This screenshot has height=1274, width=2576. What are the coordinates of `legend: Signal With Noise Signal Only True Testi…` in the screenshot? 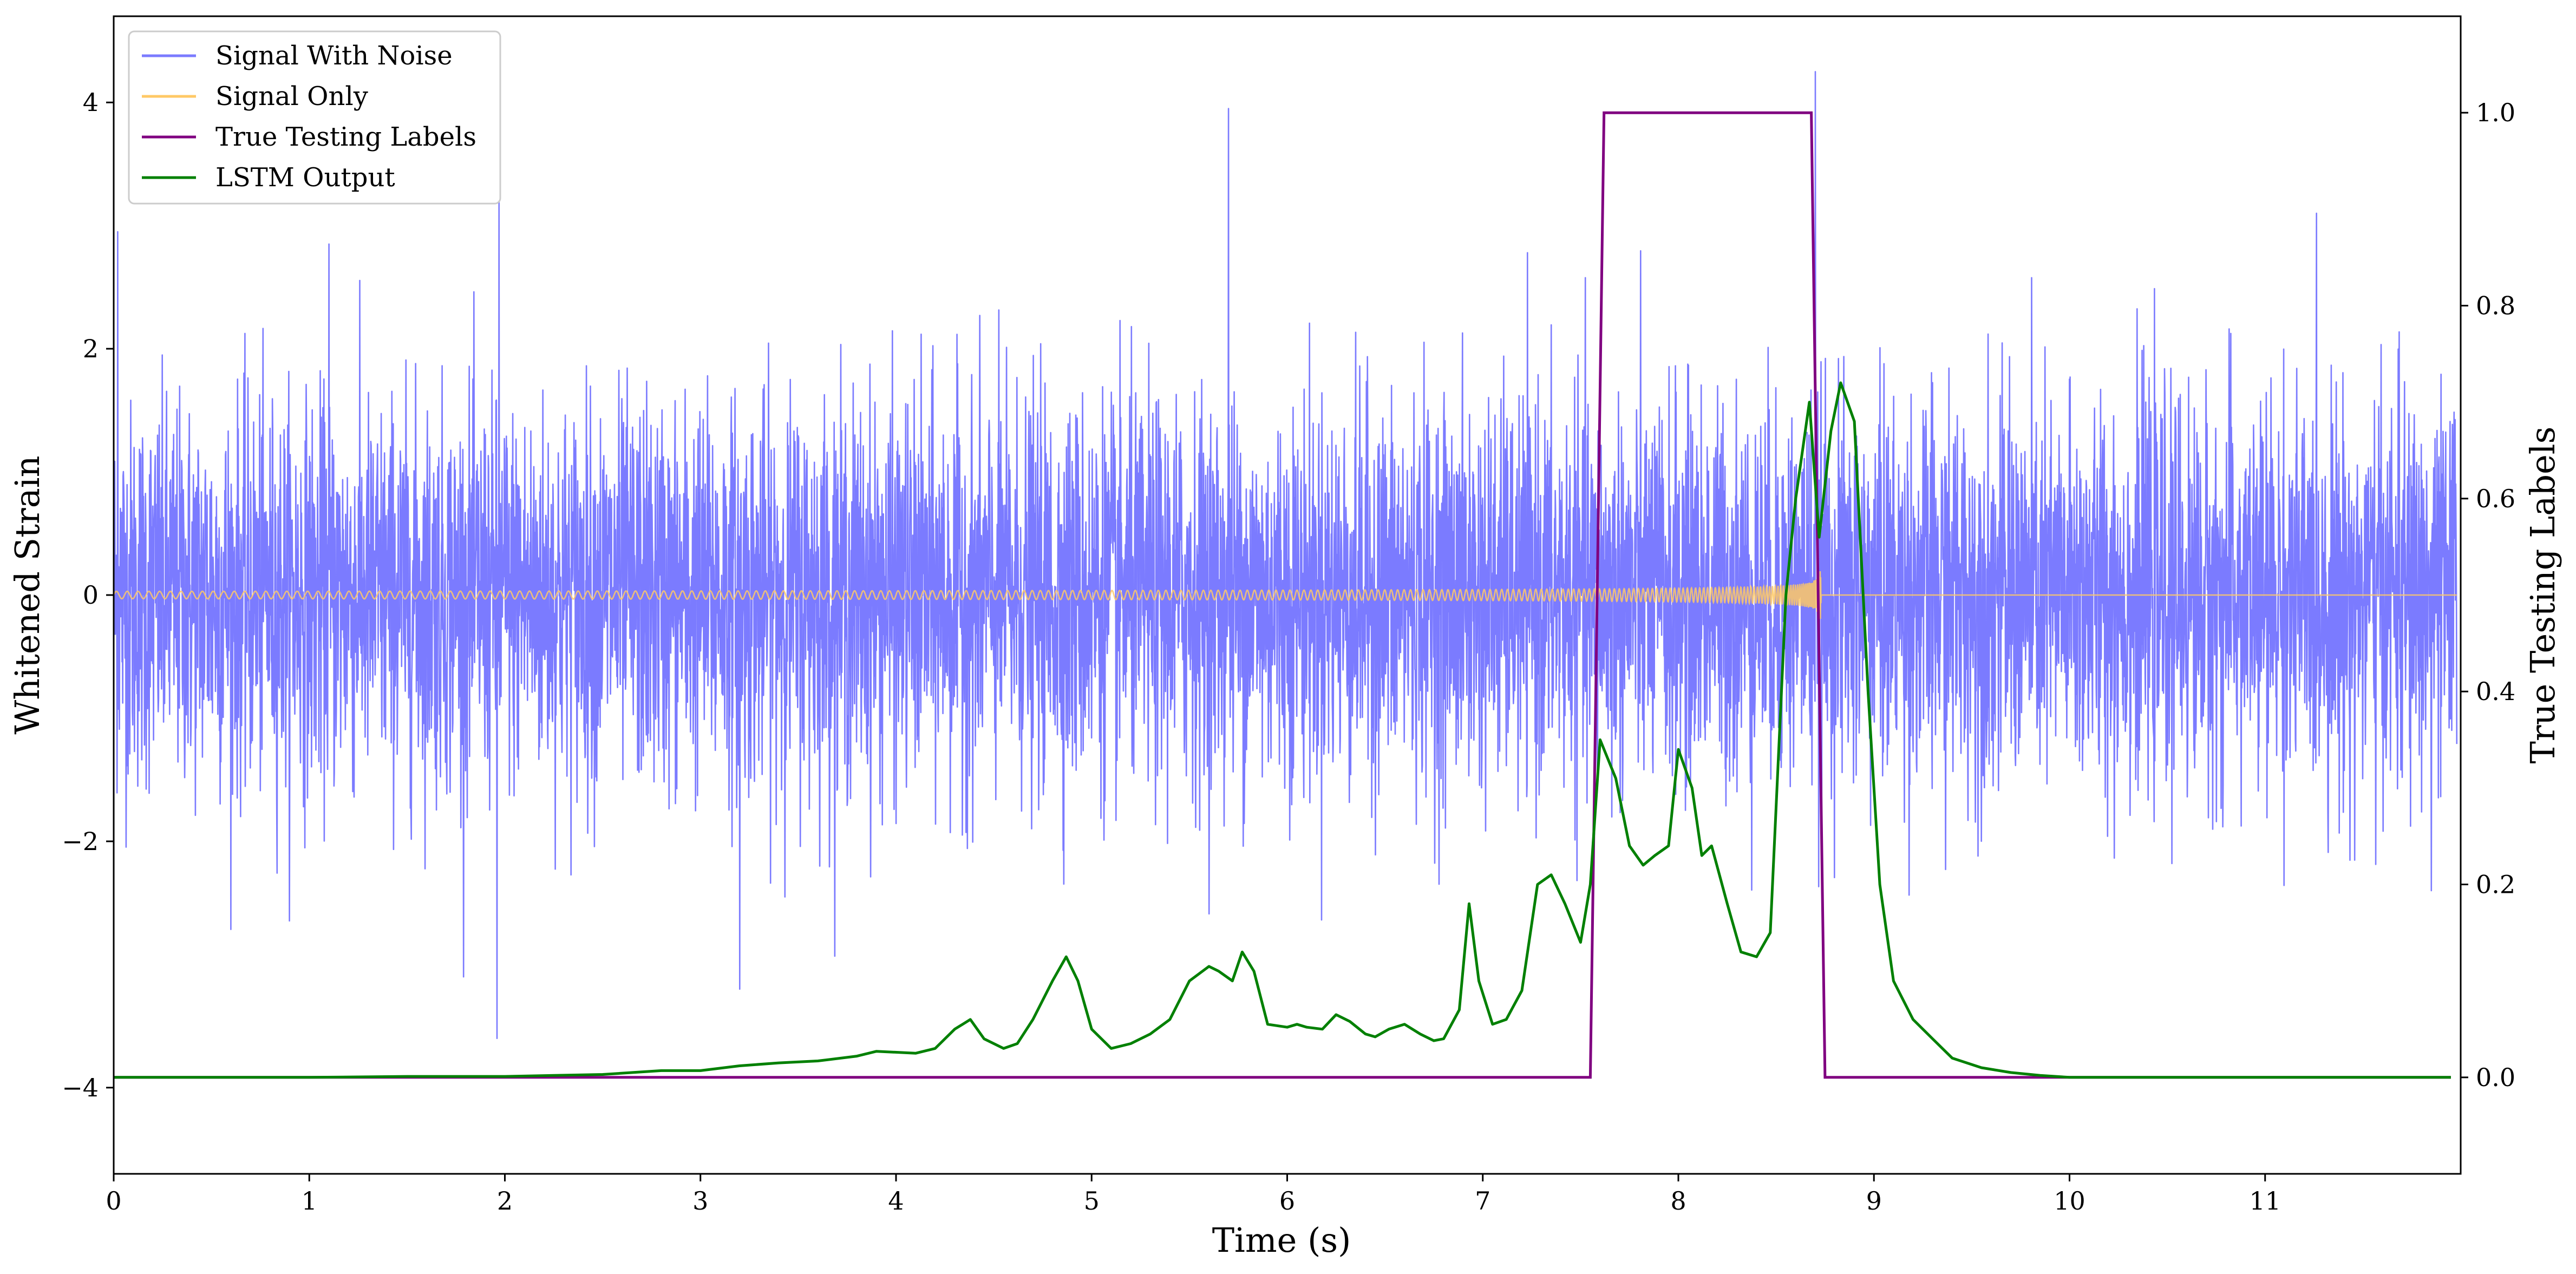 It's located at (315, 117).